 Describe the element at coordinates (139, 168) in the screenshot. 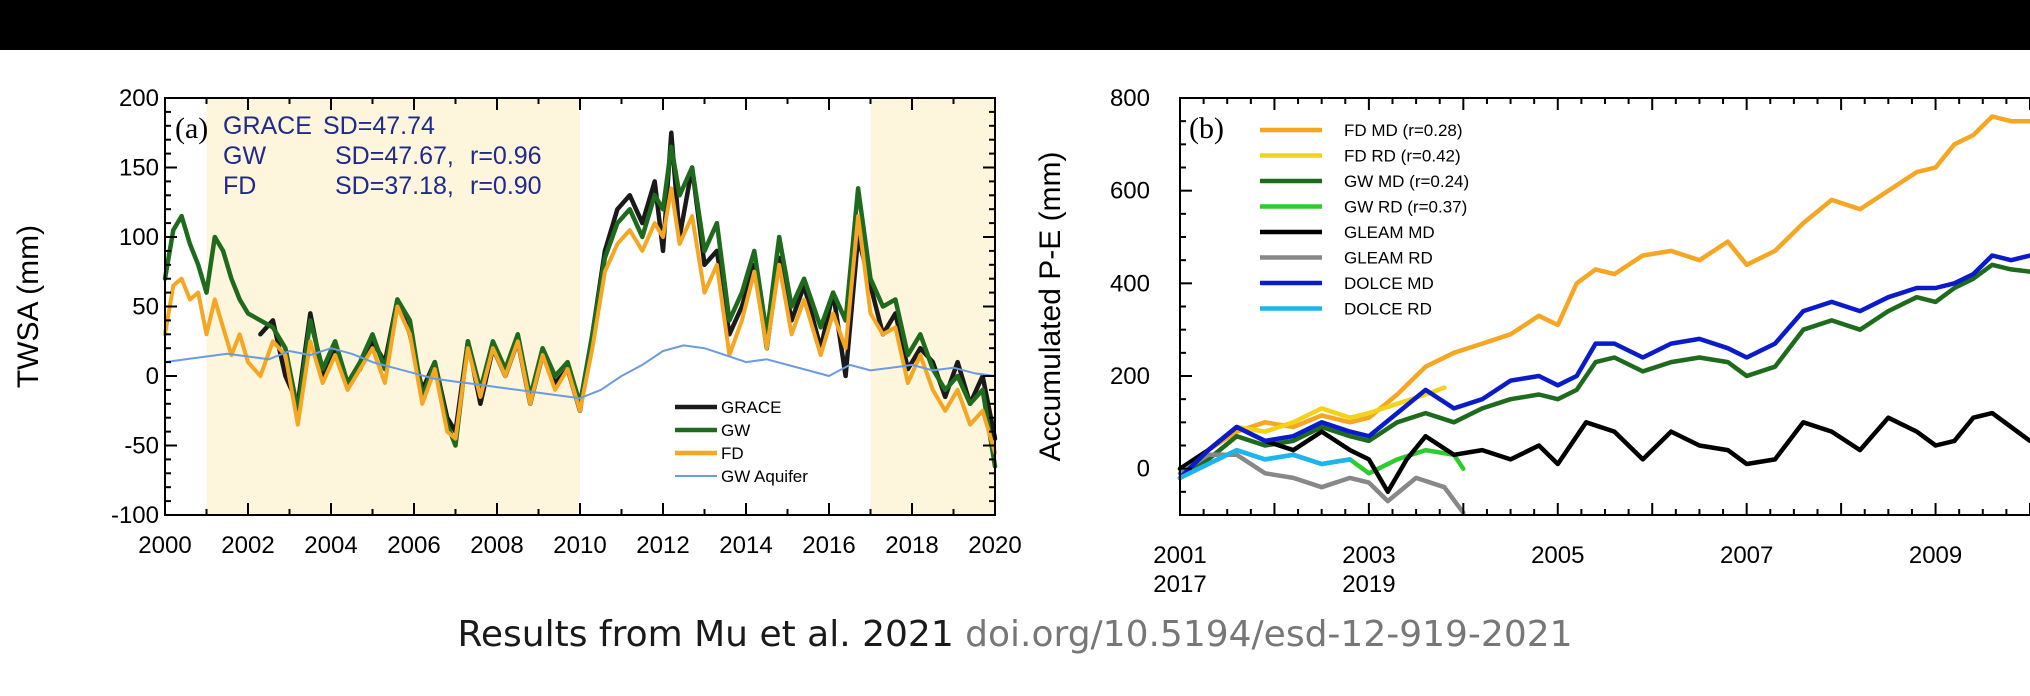

I see `y-tick-label: 150` at that location.